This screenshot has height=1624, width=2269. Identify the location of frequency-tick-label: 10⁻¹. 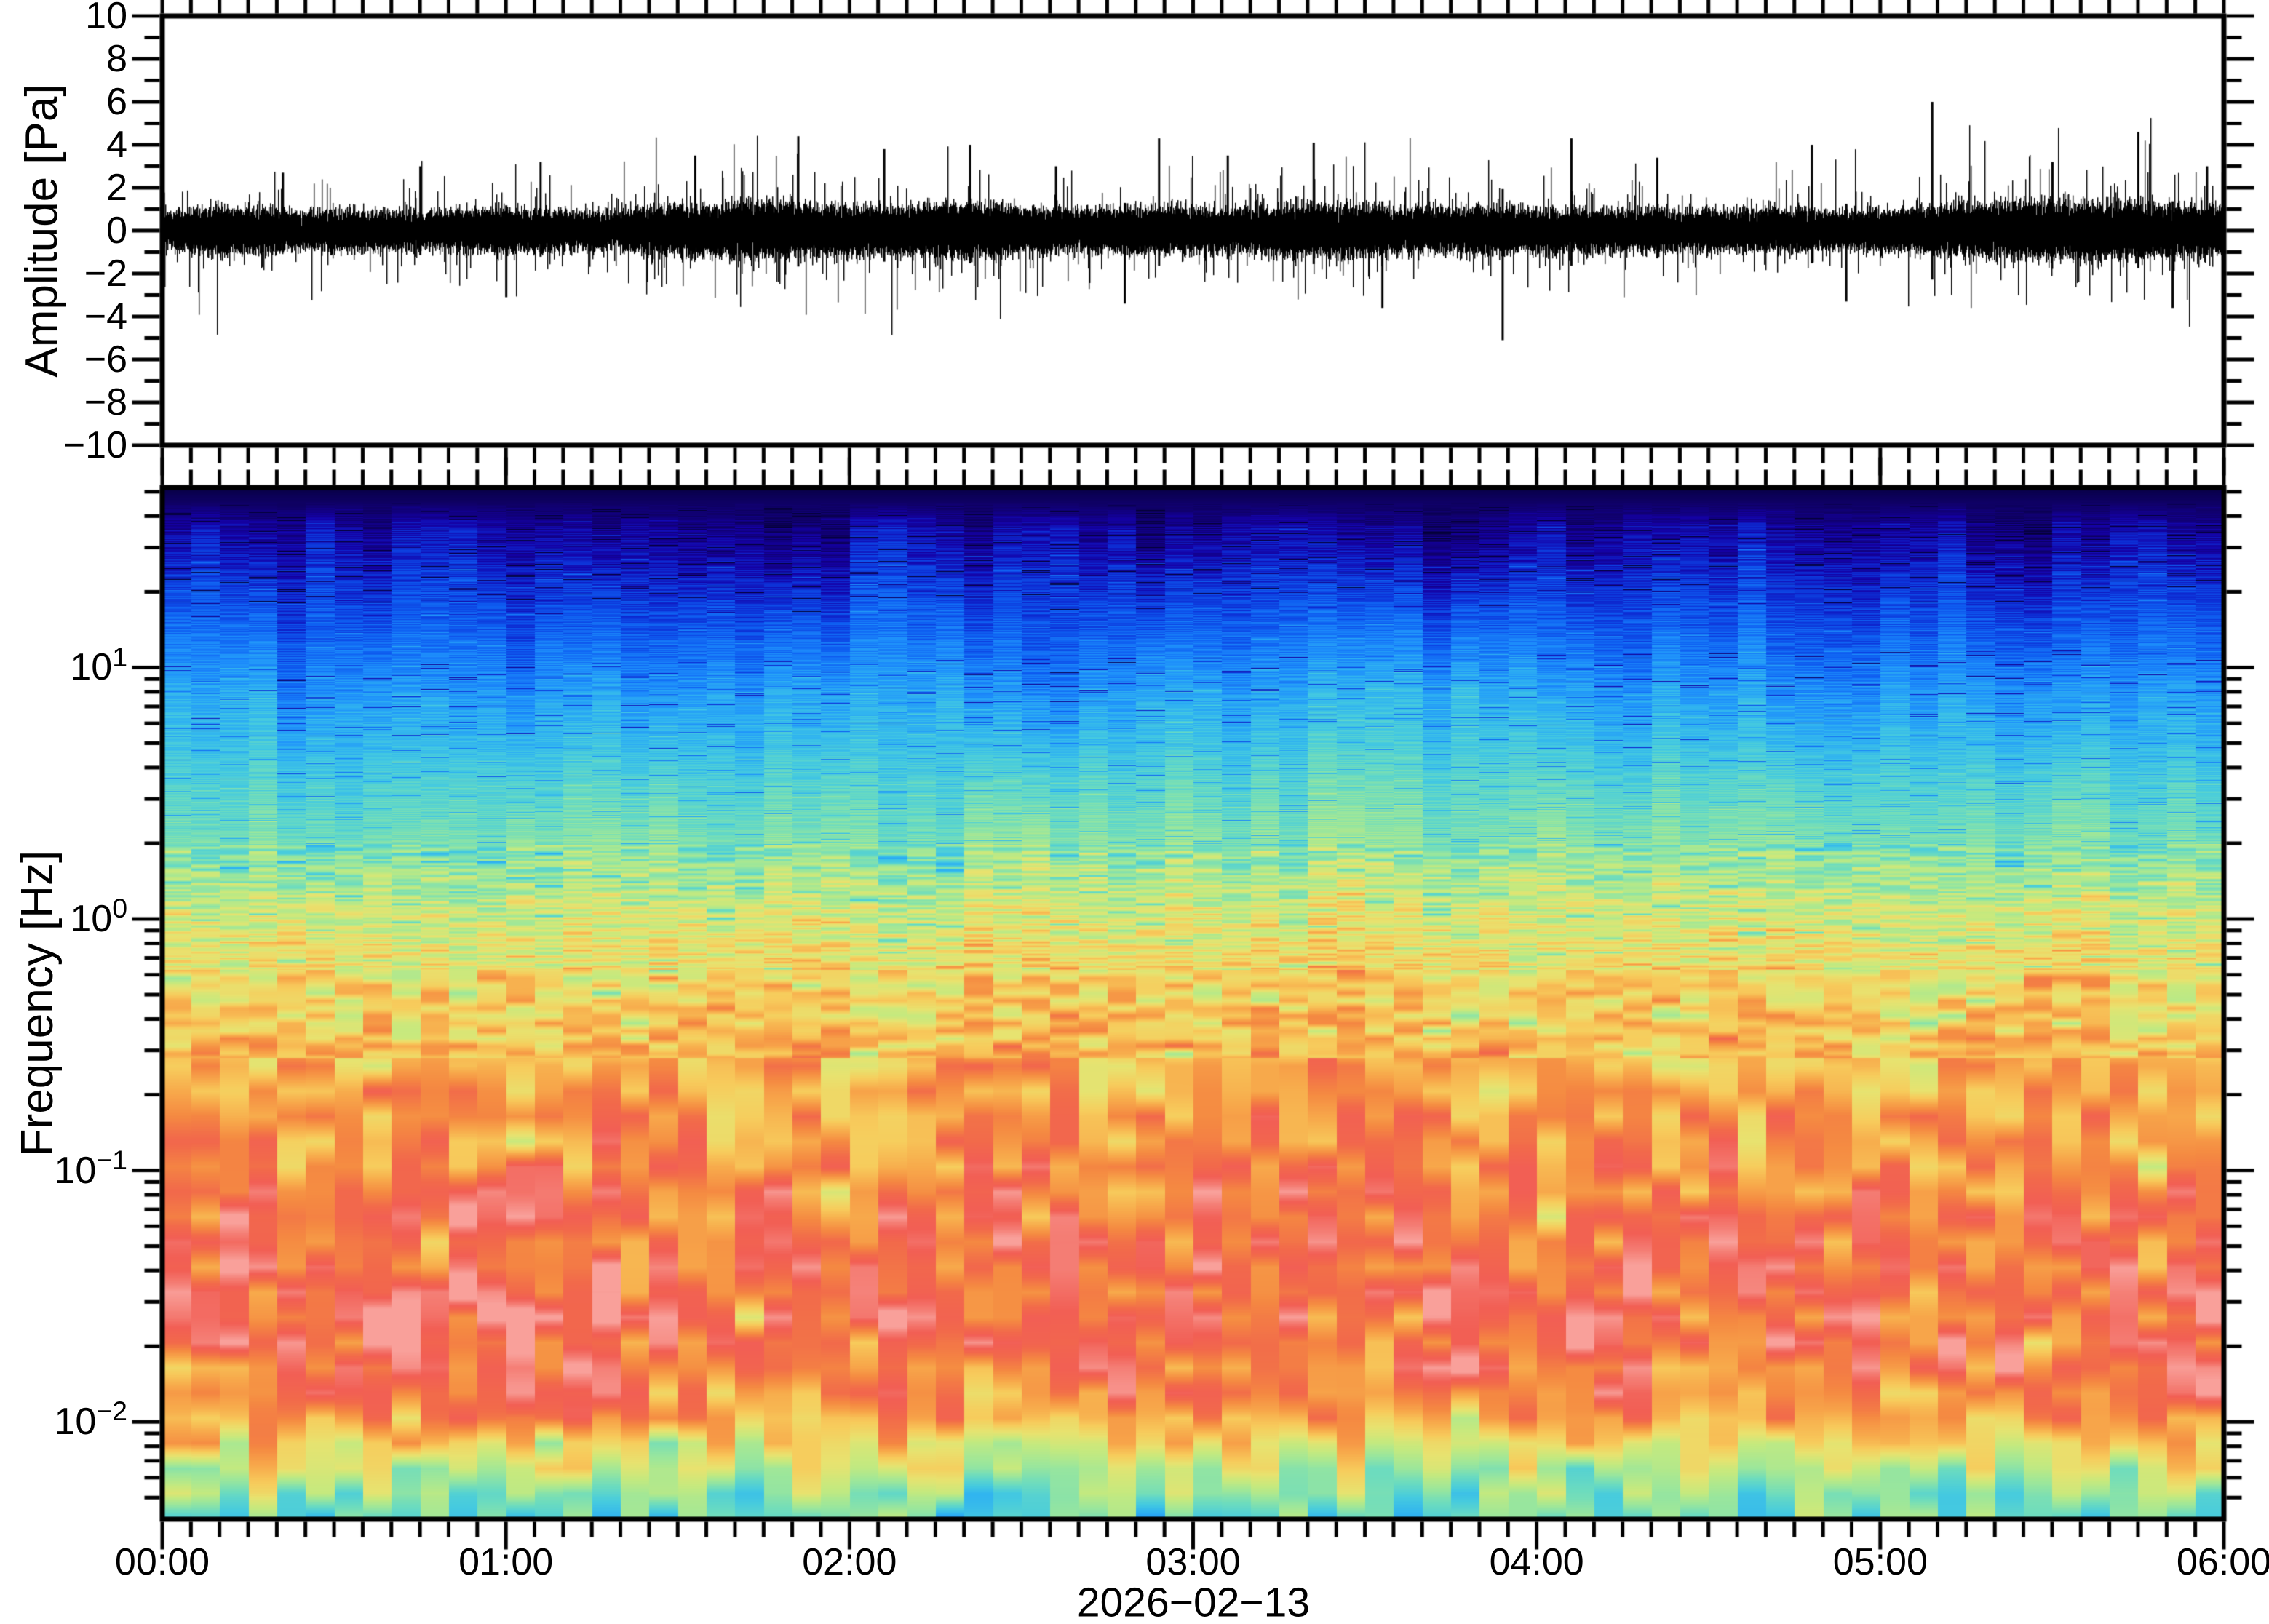
(91, 1168).